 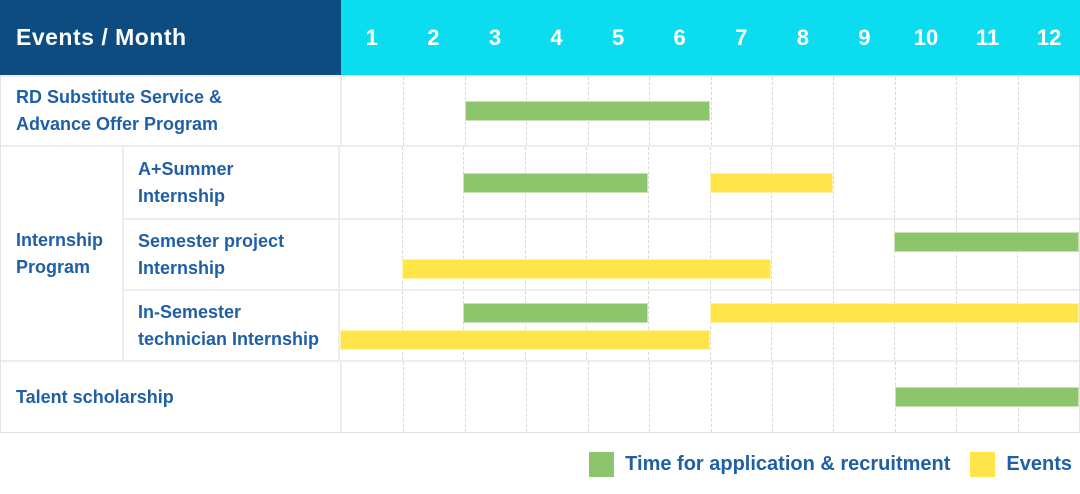 What do you see at coordinates (433, 37) in the screenshot?
I see `month-label: 2` at bounding box center [433, 37].